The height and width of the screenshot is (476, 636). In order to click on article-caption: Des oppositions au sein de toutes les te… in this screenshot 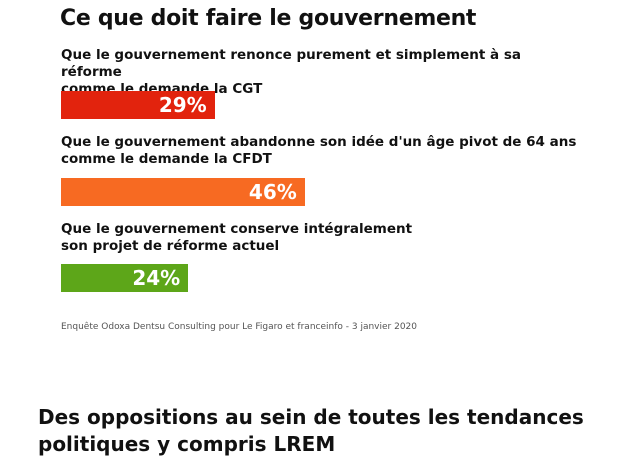, I will do `click(311, 430)`.